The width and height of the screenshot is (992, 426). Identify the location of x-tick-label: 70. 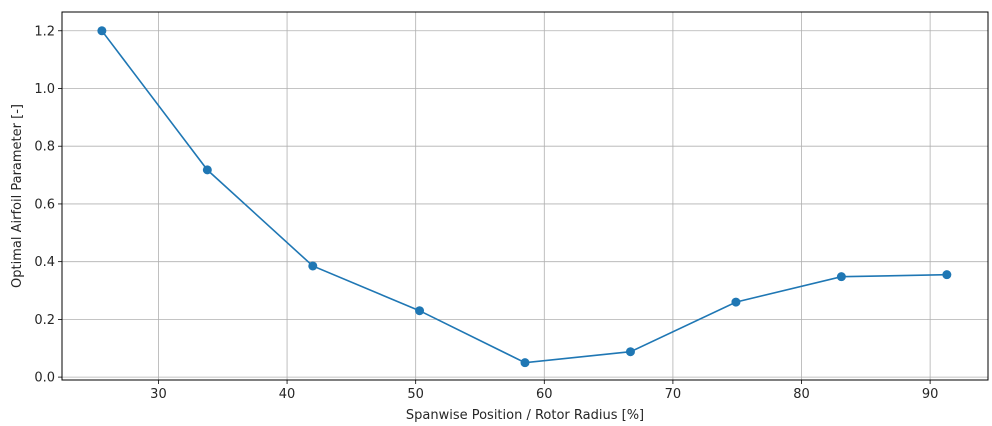
(673, 394).